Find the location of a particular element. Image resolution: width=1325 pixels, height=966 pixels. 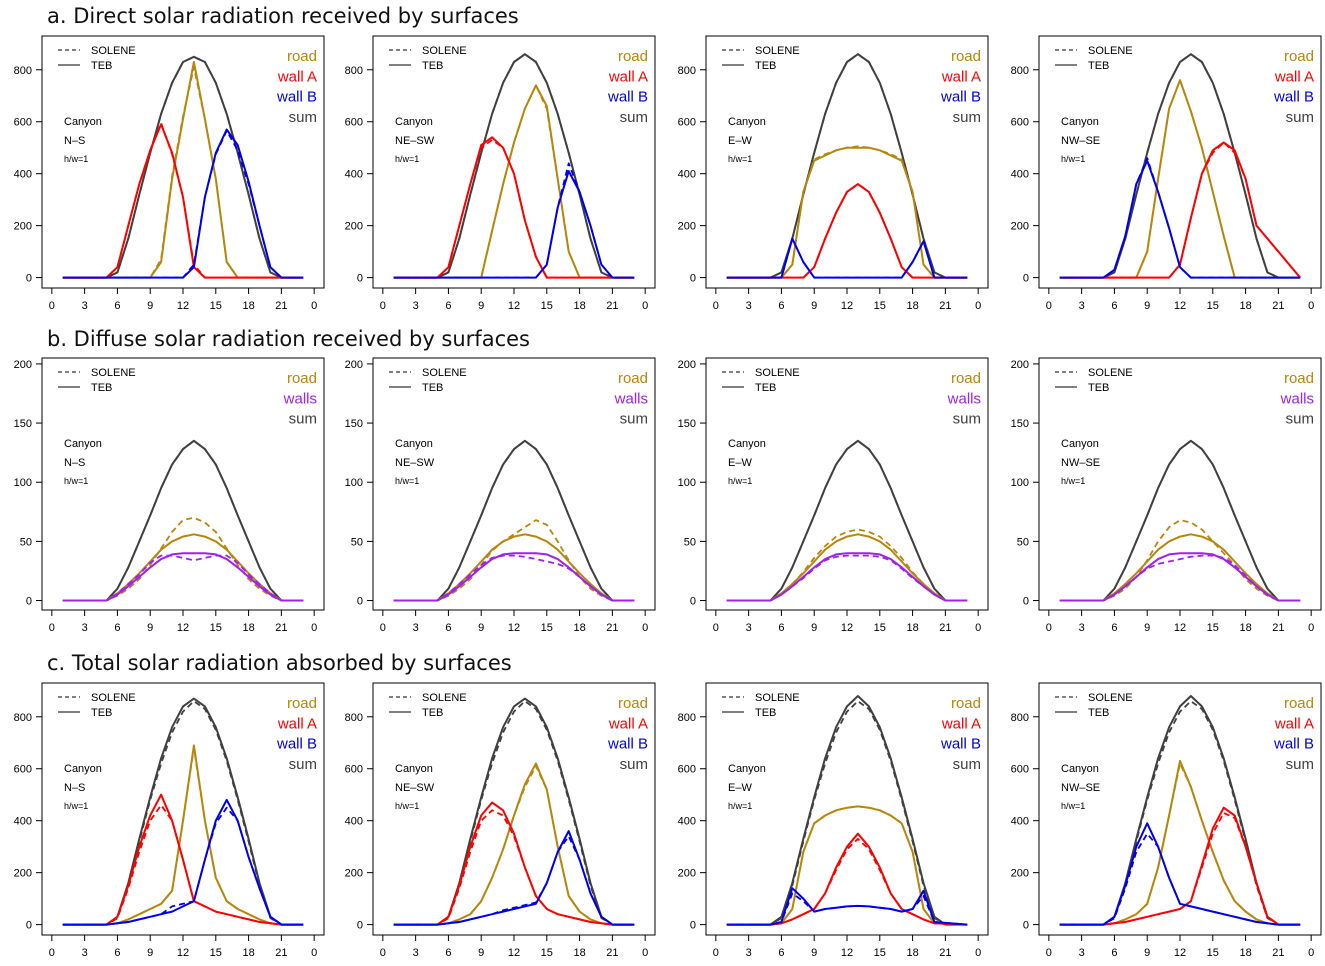

legend-solene-diffuse-2: SOLENE is located at coordinates (444, 373).